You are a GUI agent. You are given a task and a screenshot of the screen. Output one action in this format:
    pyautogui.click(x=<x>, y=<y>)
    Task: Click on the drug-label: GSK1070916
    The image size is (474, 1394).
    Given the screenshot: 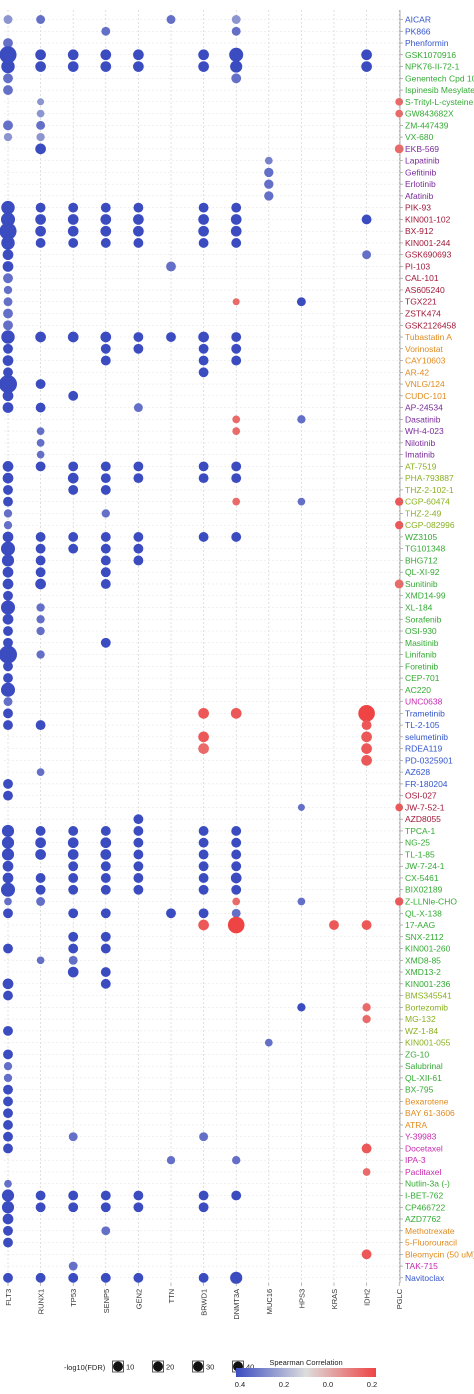 What is the action you would take?
    pyautogui.click(x=430, y=55)
    